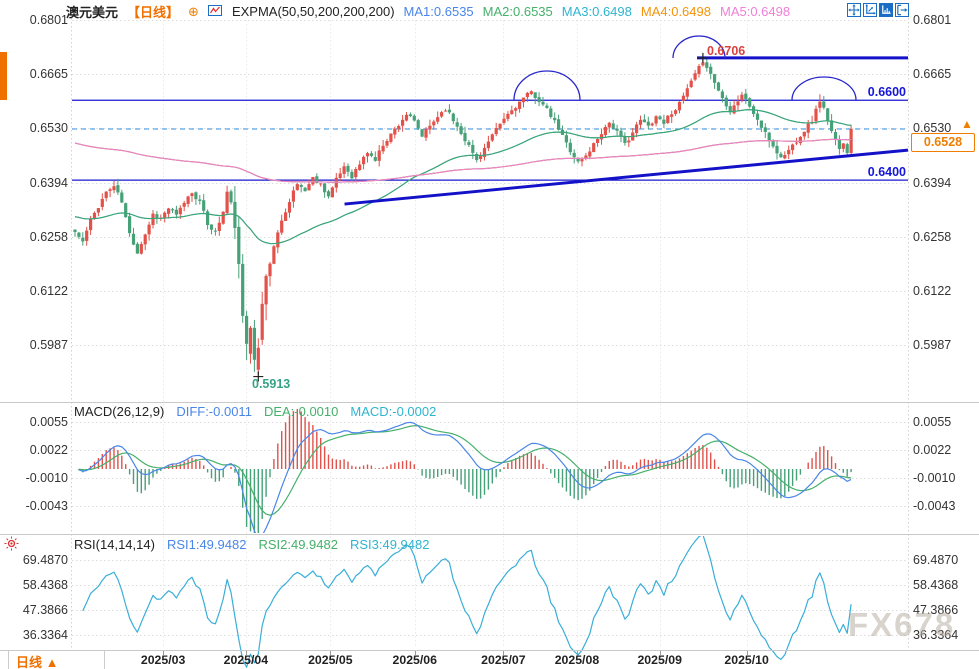 The image size is (979, 669). What do you see at coordinates (886, 172) in the screenshot?
I see `support-level-label: 0.6400` at bounding box center [886, 172].